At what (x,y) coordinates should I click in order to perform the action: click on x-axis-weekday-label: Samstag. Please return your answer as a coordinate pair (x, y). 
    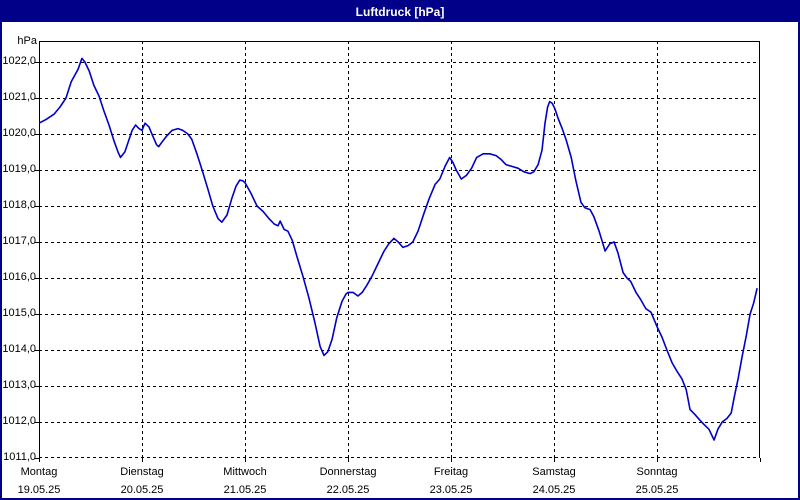
    Looking at the image, I should click on (554, 472).